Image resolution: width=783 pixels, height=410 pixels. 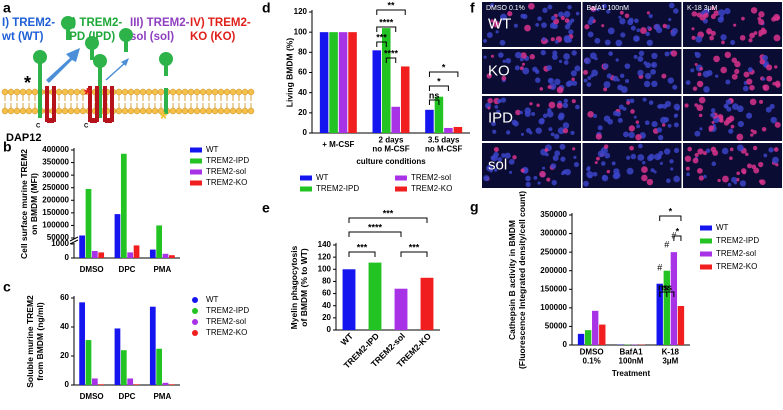 I want to click on text-line: K-18, so click(x=671, y=352).